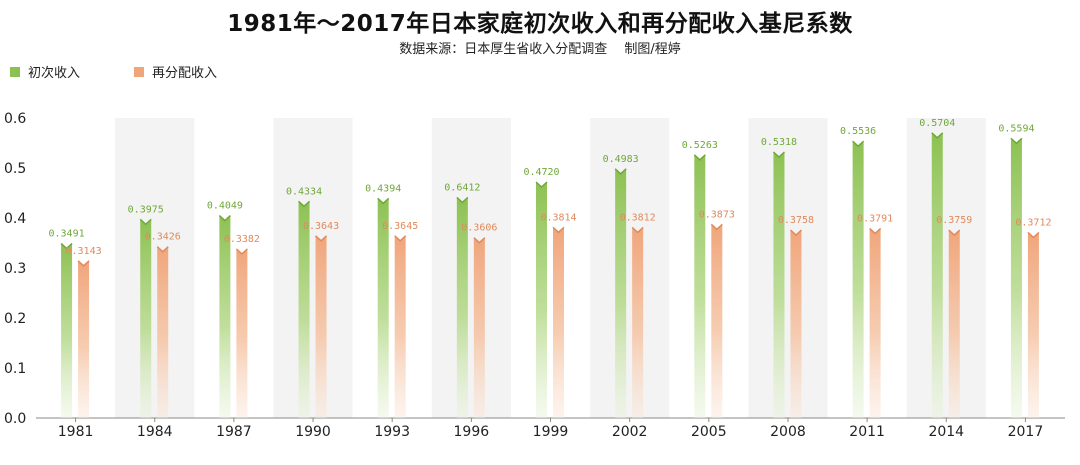 Image resolution: width=1080 pixels, height=465 pixels. What do you see at coordinates (638, 217) in the screenshot?
I see `data-label-redistributed: 0.3812` at bounding box center [638, 217].